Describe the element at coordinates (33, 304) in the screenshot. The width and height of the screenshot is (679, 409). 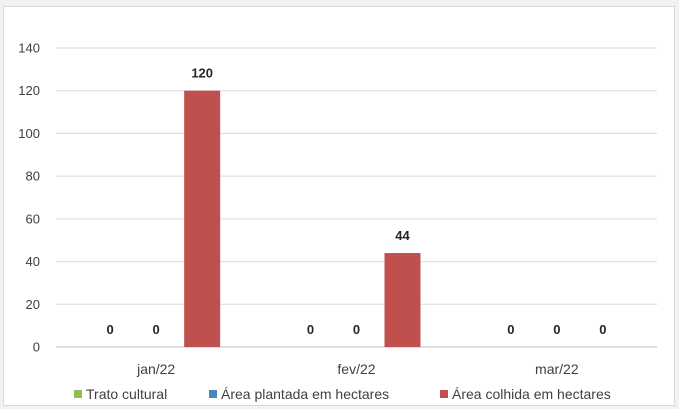
I see `y-tick-label-20: 20` at that location.